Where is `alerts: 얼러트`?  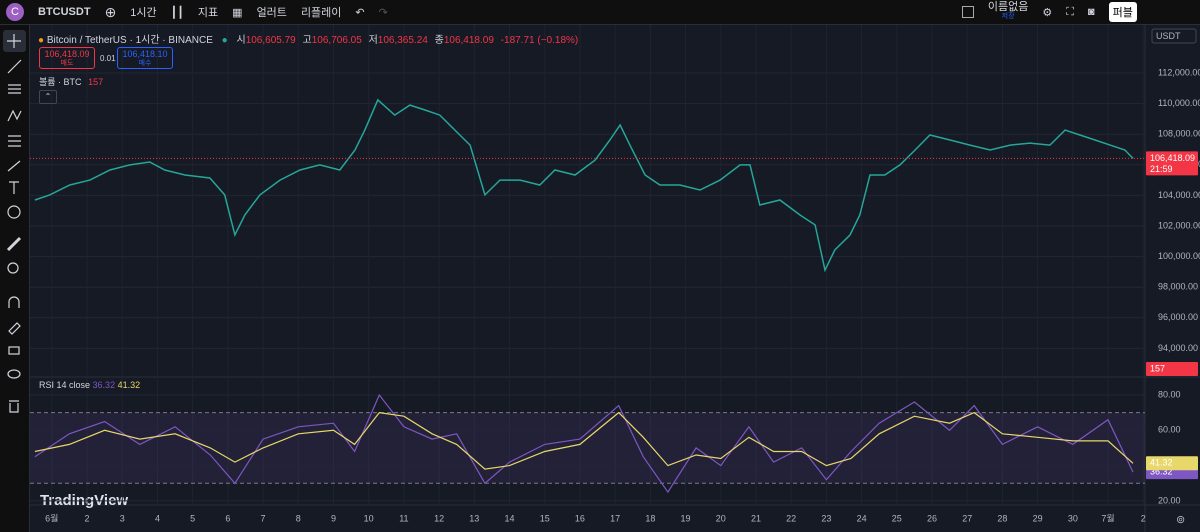
alerts: 얼러트 is located at coordinates (271, 13).